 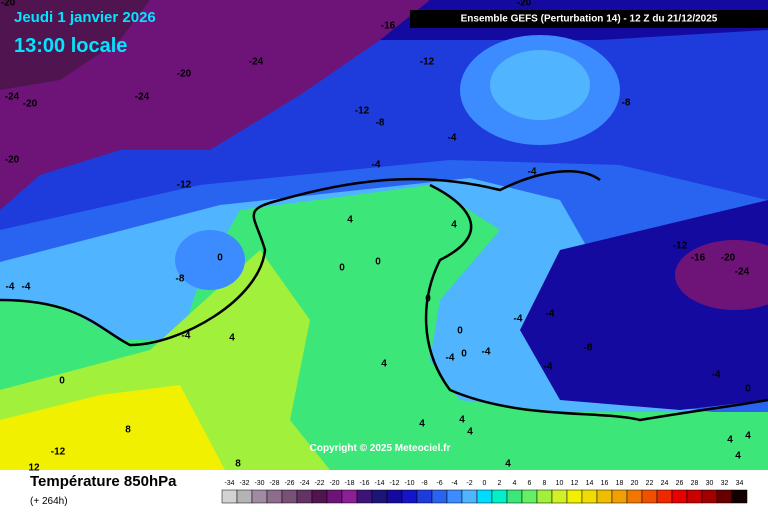 I want to click on legend-value: 6, so click(x=530, y=483).